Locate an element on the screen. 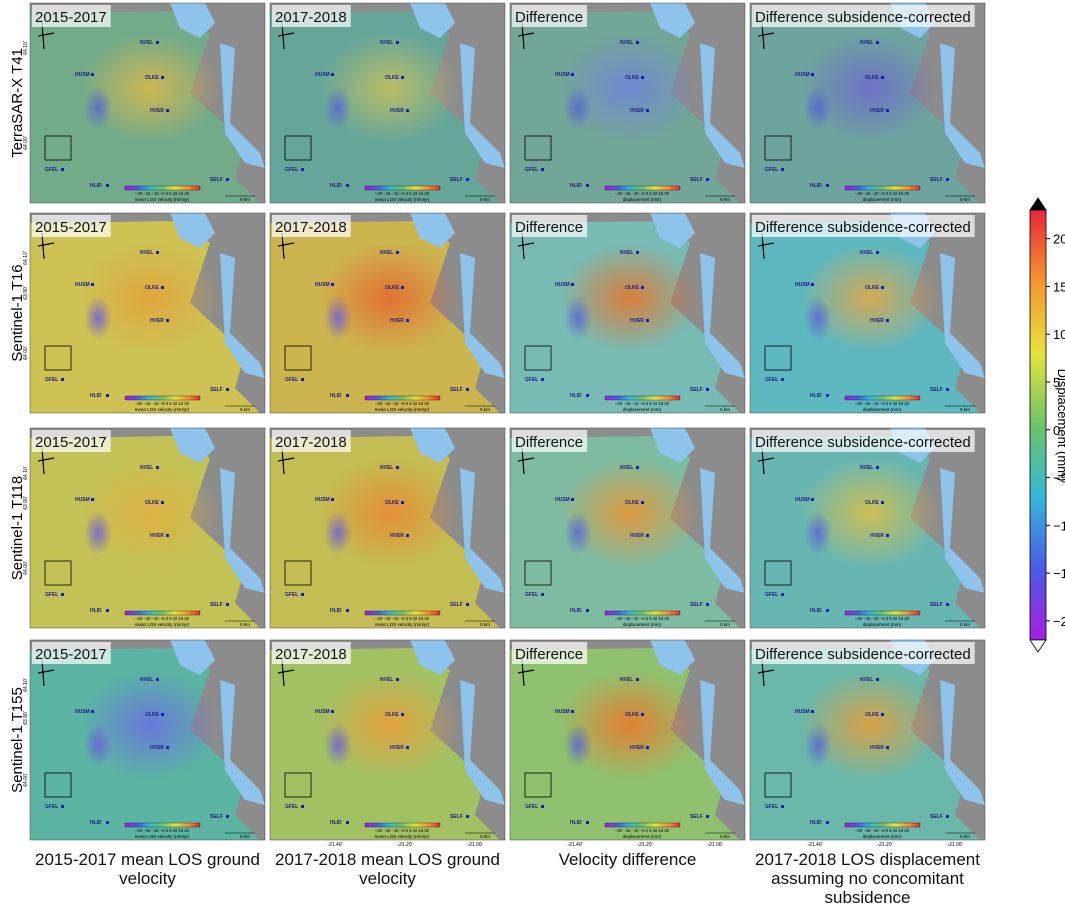 This screenshot has height=905, width=1065. lake is located at coordinates (217, 510).